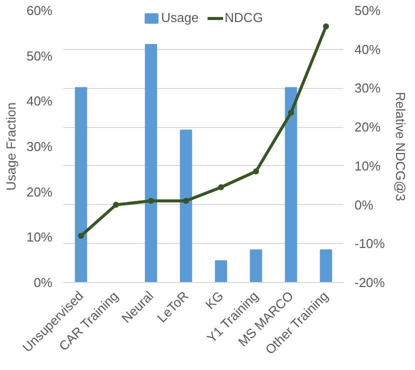 This screenshot has width=415, height=370. I want to click on y-tick-label: 20%, so click(39, 192).